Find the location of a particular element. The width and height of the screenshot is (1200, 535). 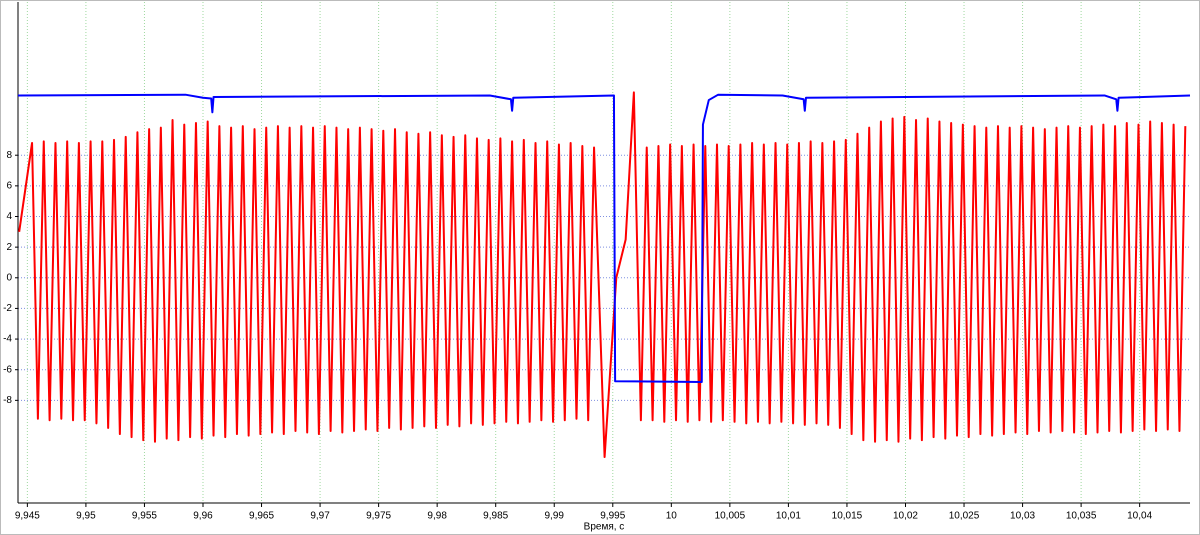

x-tick-label: 10,005 is located at coordinates (730, 516).